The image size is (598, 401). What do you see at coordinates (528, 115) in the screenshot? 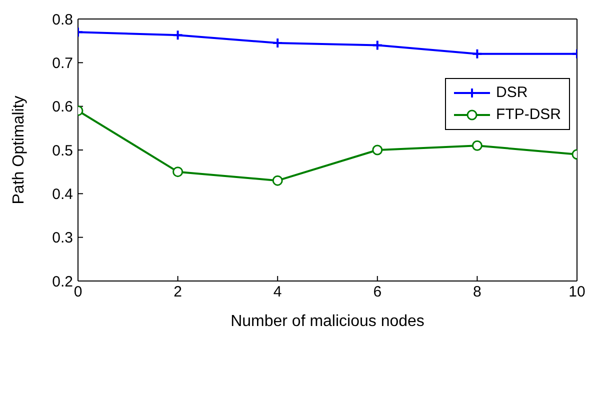
I see `legend-label: FTP-DSR` at bounding box center [528, 115].